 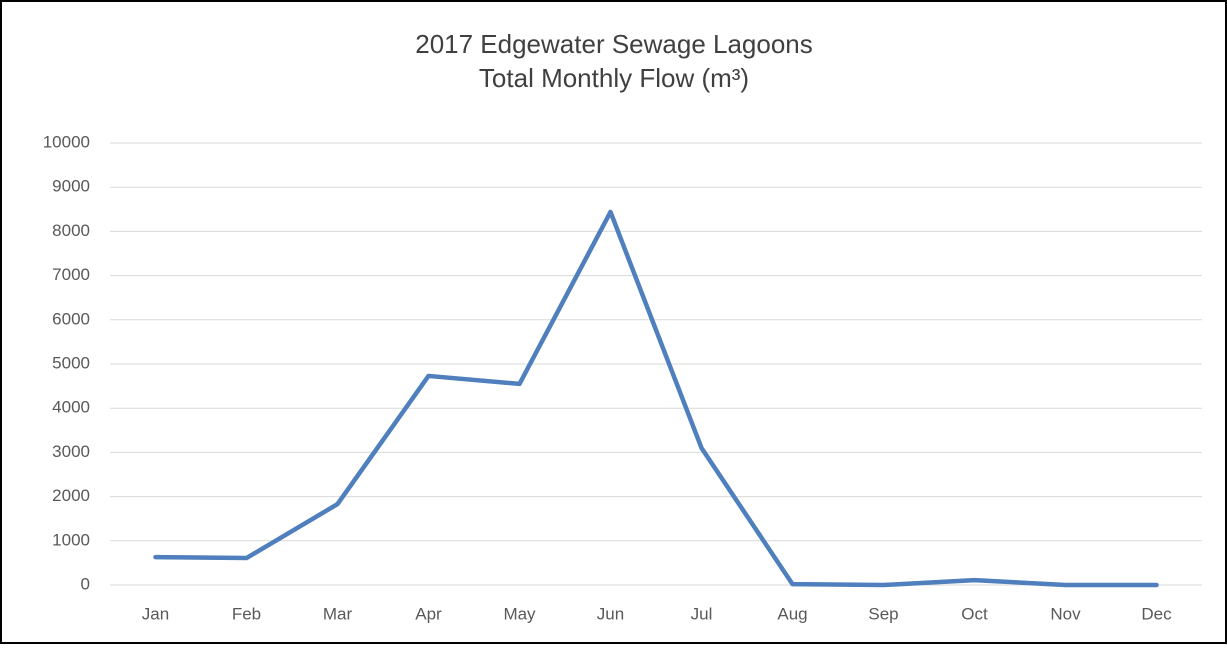 I want to click on x-tick-label: Apr, so click(x=428, y=613).